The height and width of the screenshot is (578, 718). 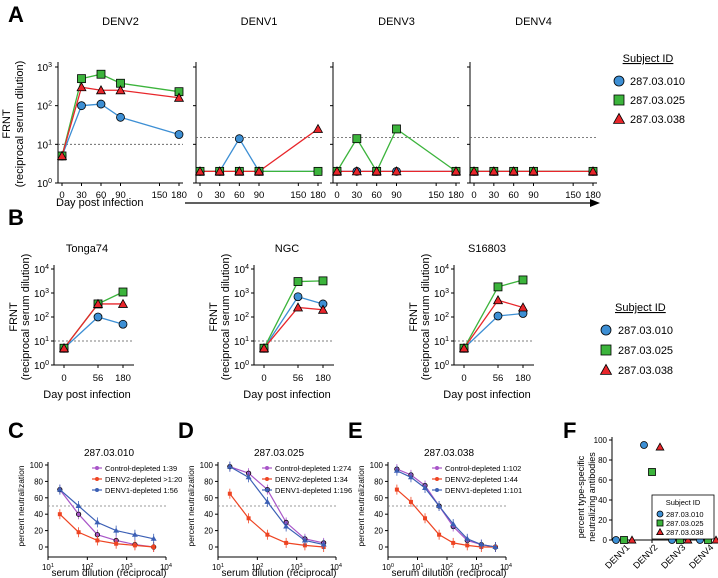 What do you see at coordinates (199, 195) in the screenshot?
I see `a-xtick-label: 0` at bounding box center [199, 195].